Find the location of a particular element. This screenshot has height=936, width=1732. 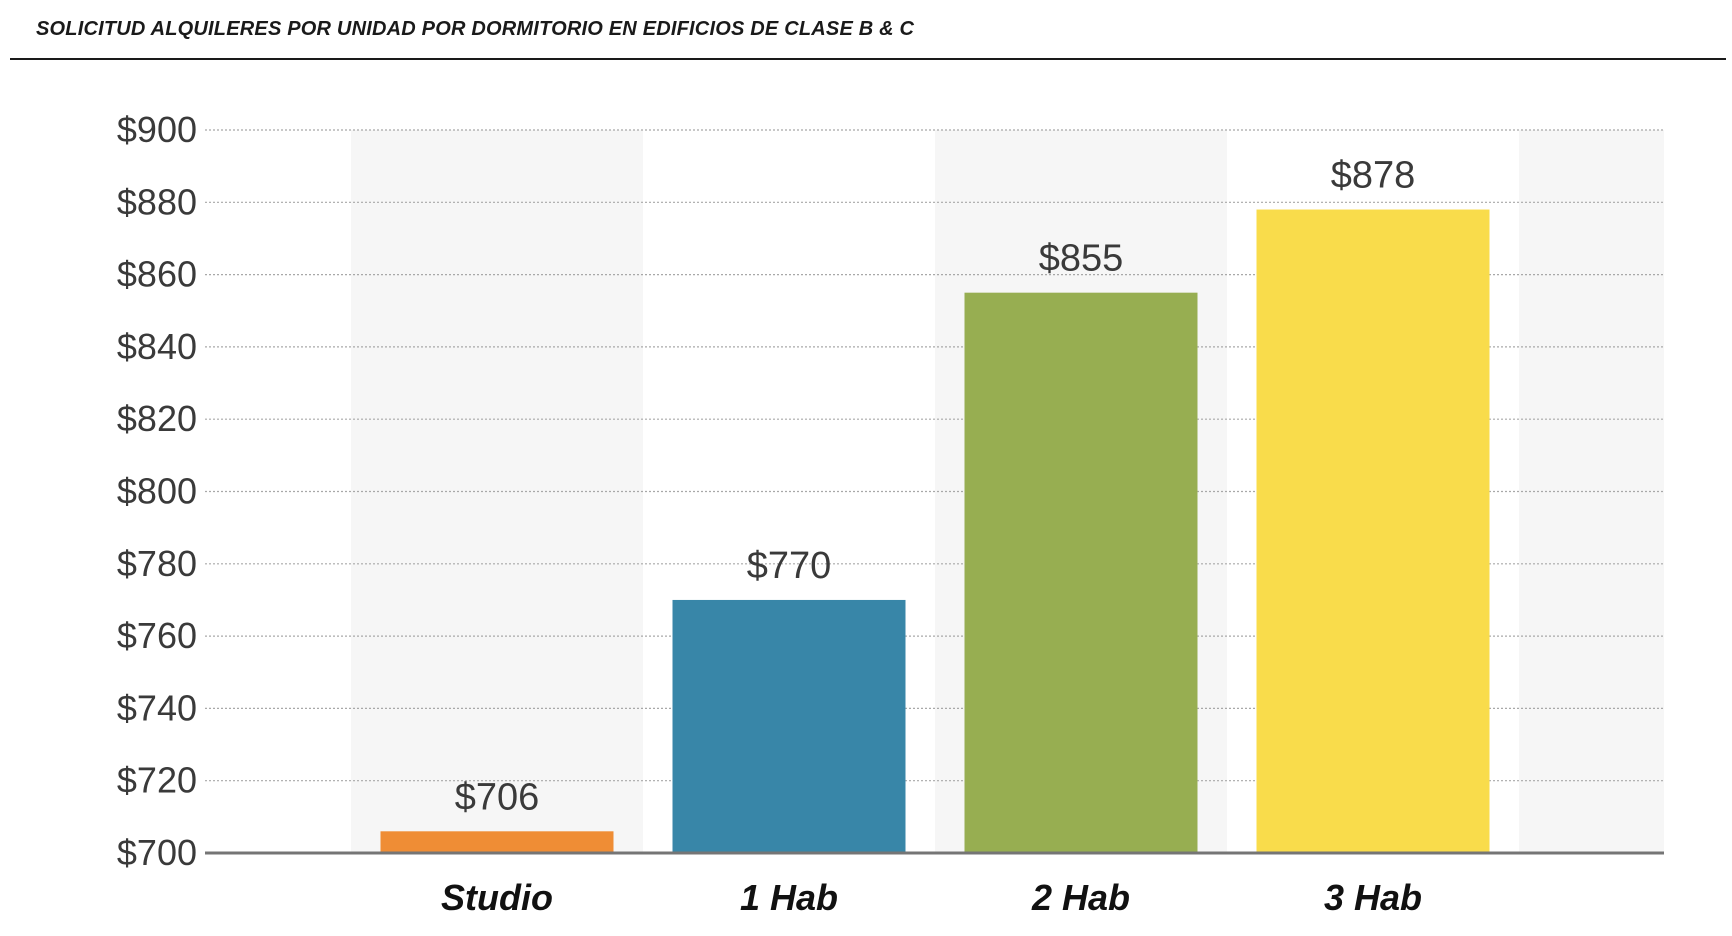

y-tick-label: $720 is located at coordinates (157, 780).